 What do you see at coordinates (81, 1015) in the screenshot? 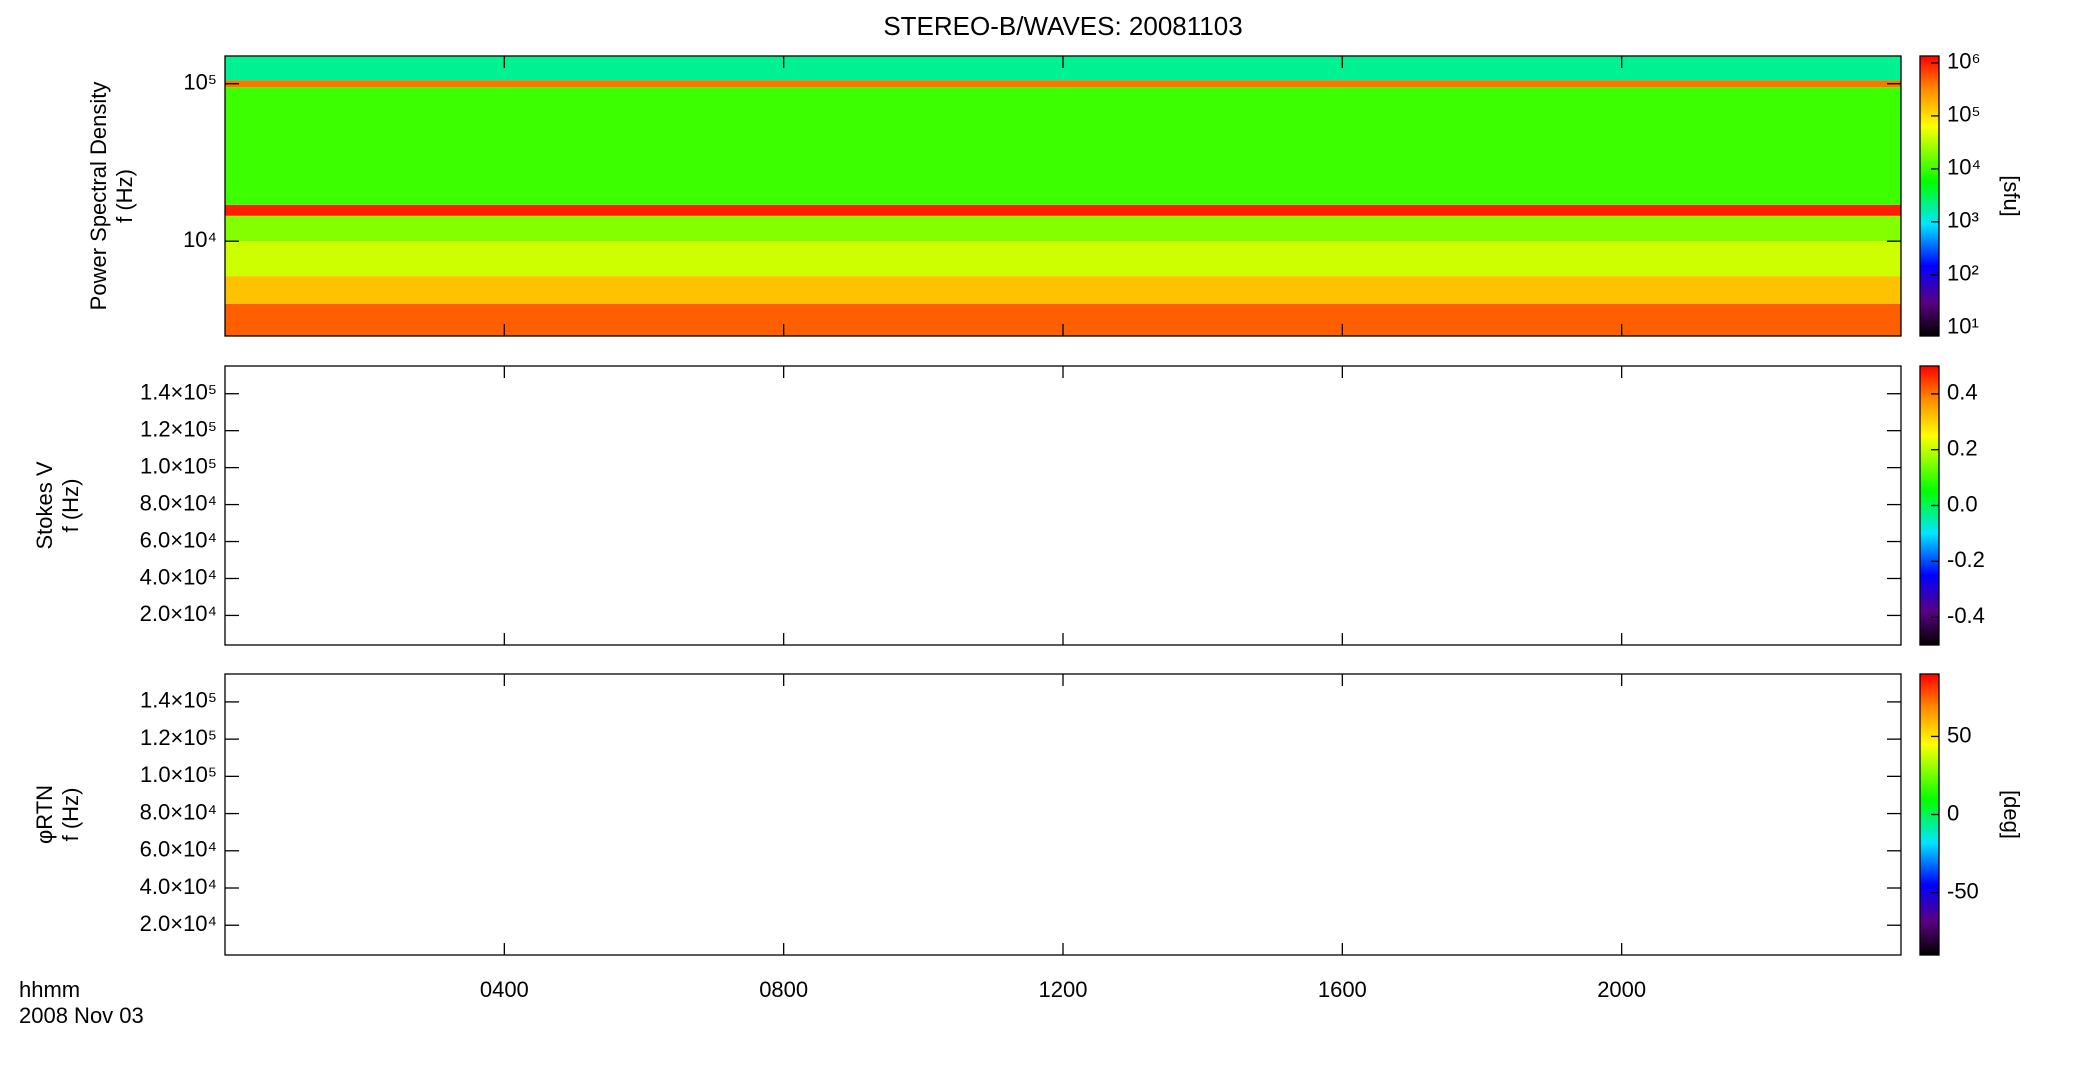
I see `date-label: 2008 Nov 03` at bounding box center [81, 1015].